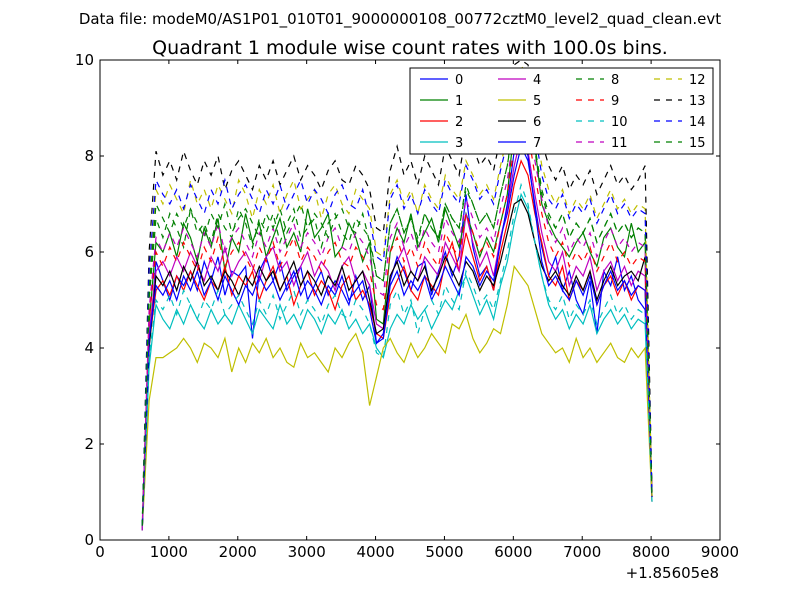 The image size is (800, 600). Describe the element at coordinates (238, 552) in the screenshot. I see `x-tick-label: 2000` at that location.